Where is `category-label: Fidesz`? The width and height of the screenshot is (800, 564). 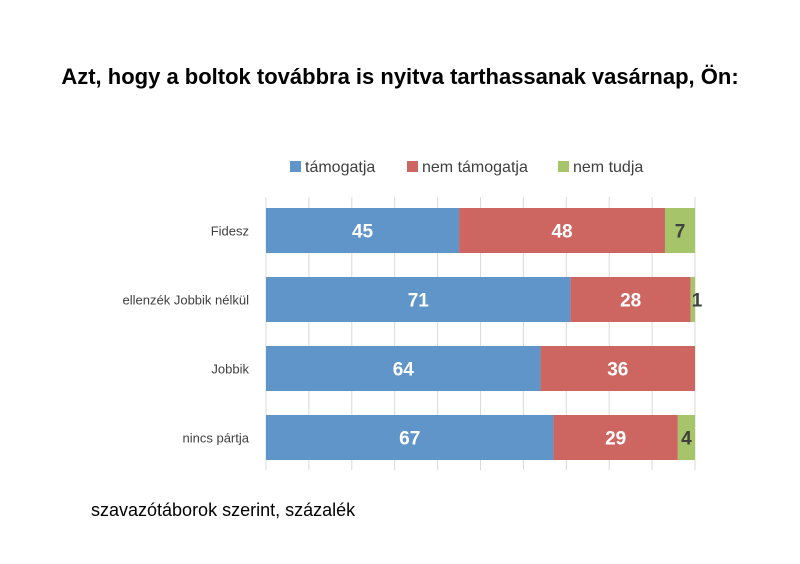 category-label: Fidesz is located at coordinates (230, 231).